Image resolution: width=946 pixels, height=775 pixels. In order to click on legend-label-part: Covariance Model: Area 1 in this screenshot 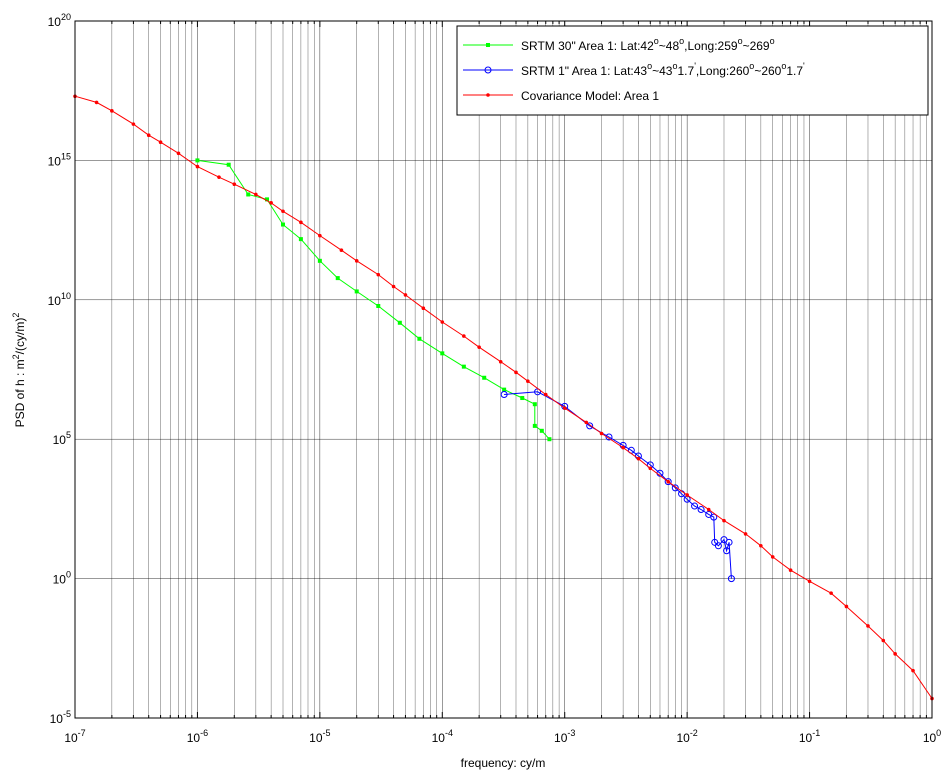, I will do `click(590, 96)`.